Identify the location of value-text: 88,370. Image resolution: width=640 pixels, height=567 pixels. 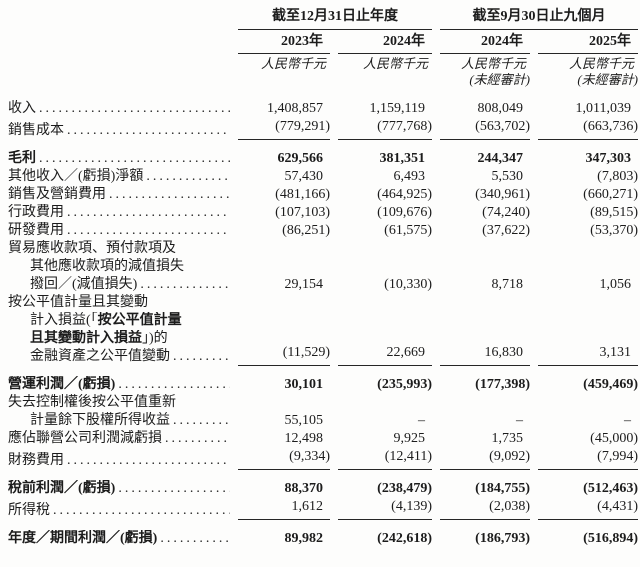
(304, 488).